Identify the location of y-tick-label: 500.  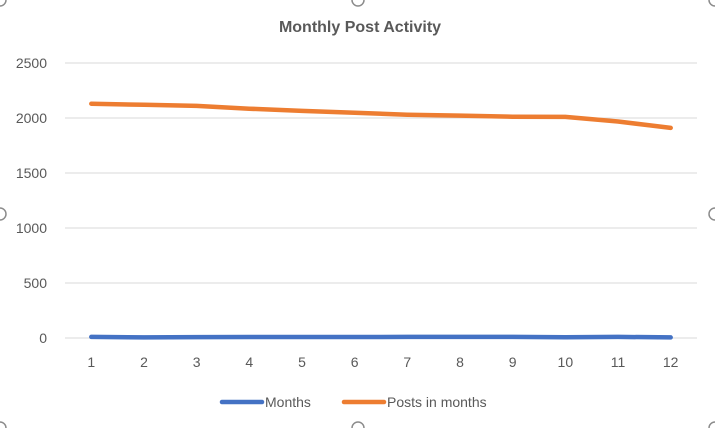
(36, 283).